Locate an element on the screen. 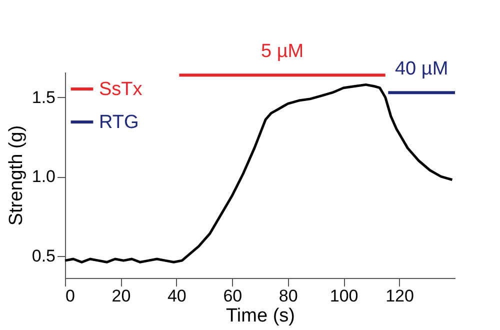 The width and height of the screenshot is (500, 330). annotation: 5 µM is located at coordinates (282, 51).